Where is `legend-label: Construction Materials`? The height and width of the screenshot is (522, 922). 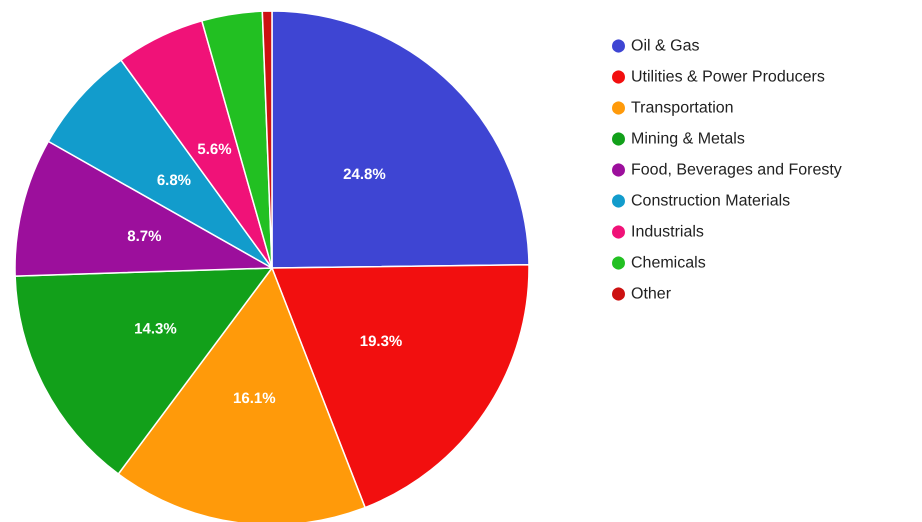
legend-label: Construction Materials is located at coordinates (710, 201).